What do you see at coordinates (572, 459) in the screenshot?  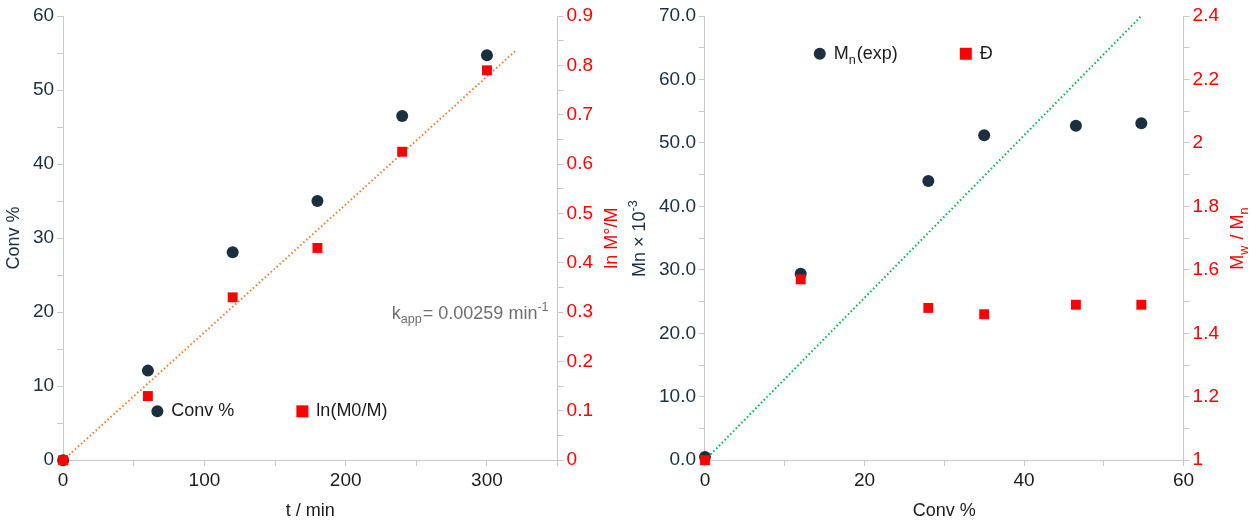 I see `y2-tick-label: 0` at bounding box center [572, 459].